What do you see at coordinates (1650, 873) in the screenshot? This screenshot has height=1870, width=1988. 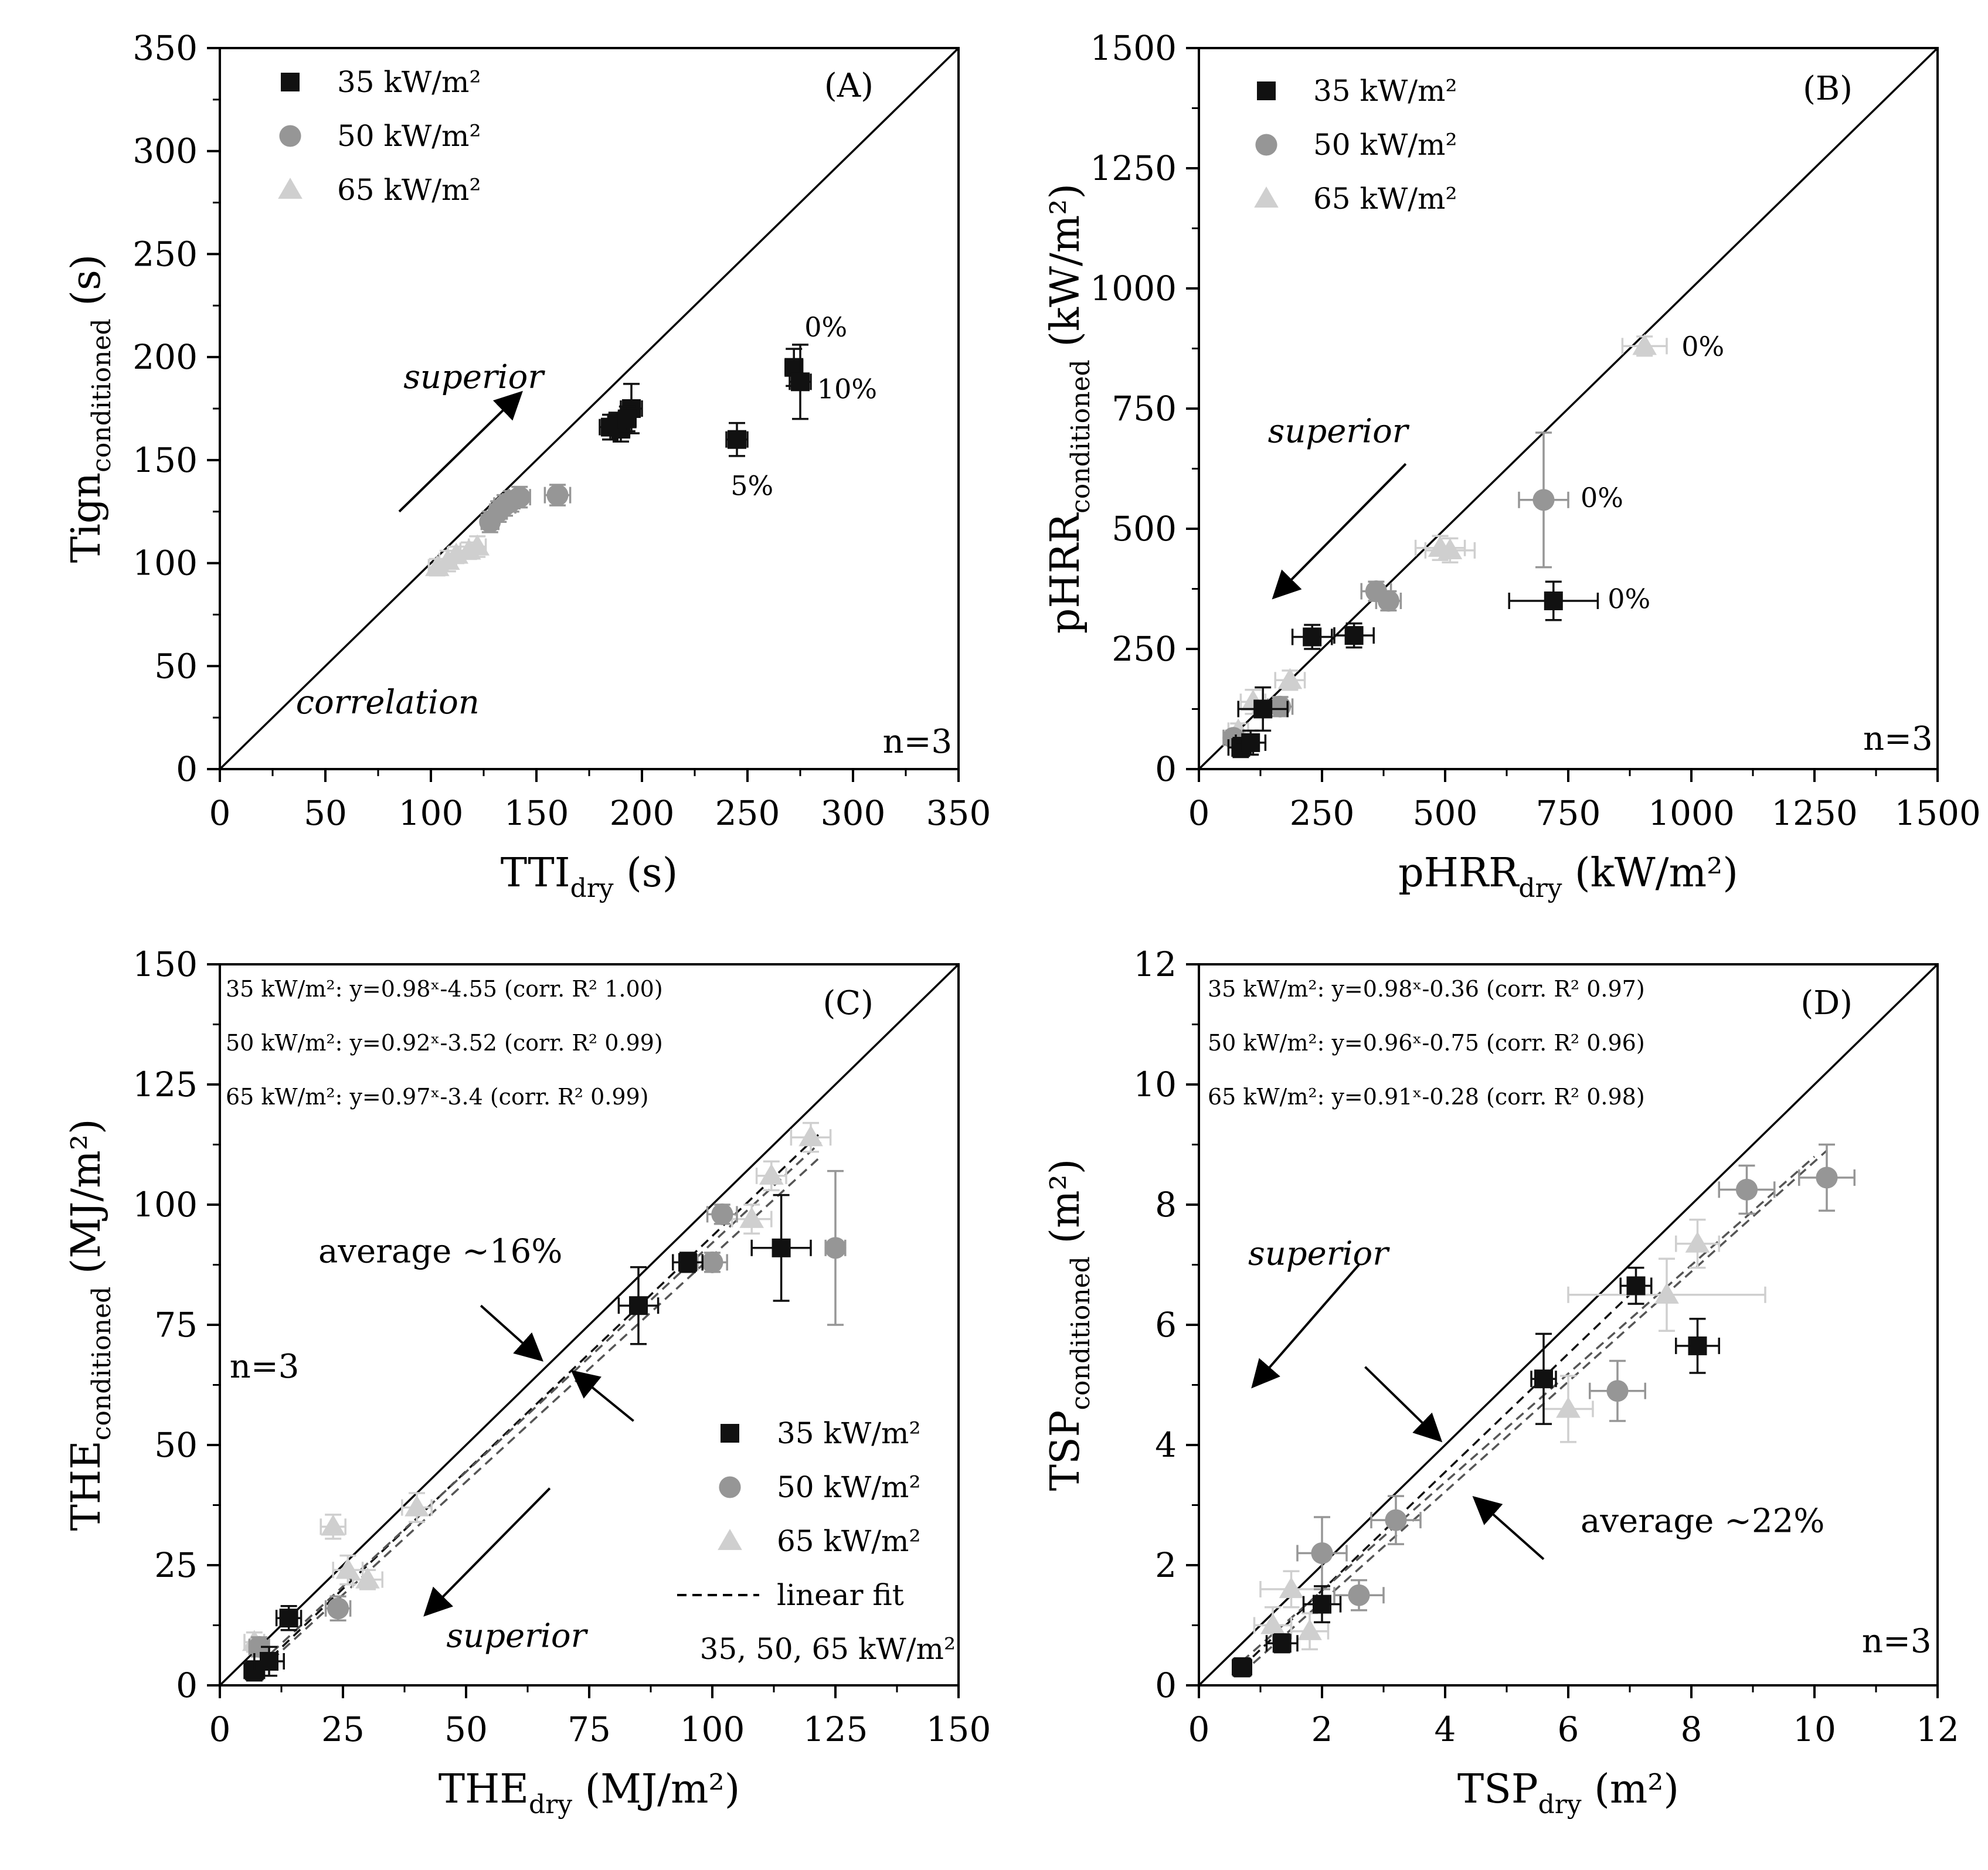 I see `x-axis-title-unit: (kW/m²)` at bounding box center [1650, 873].